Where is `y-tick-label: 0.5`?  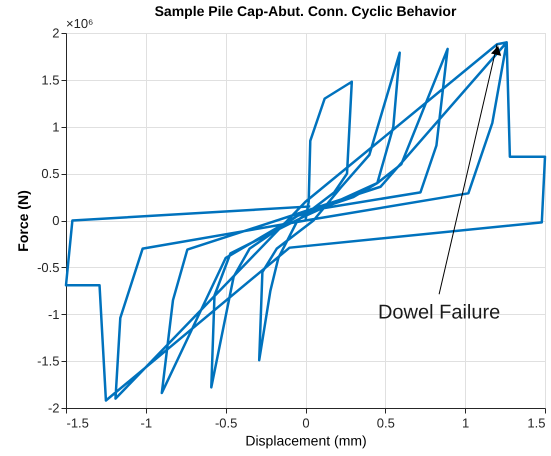 y-tick-label: 0.5 is located at coordinates (50, 174).